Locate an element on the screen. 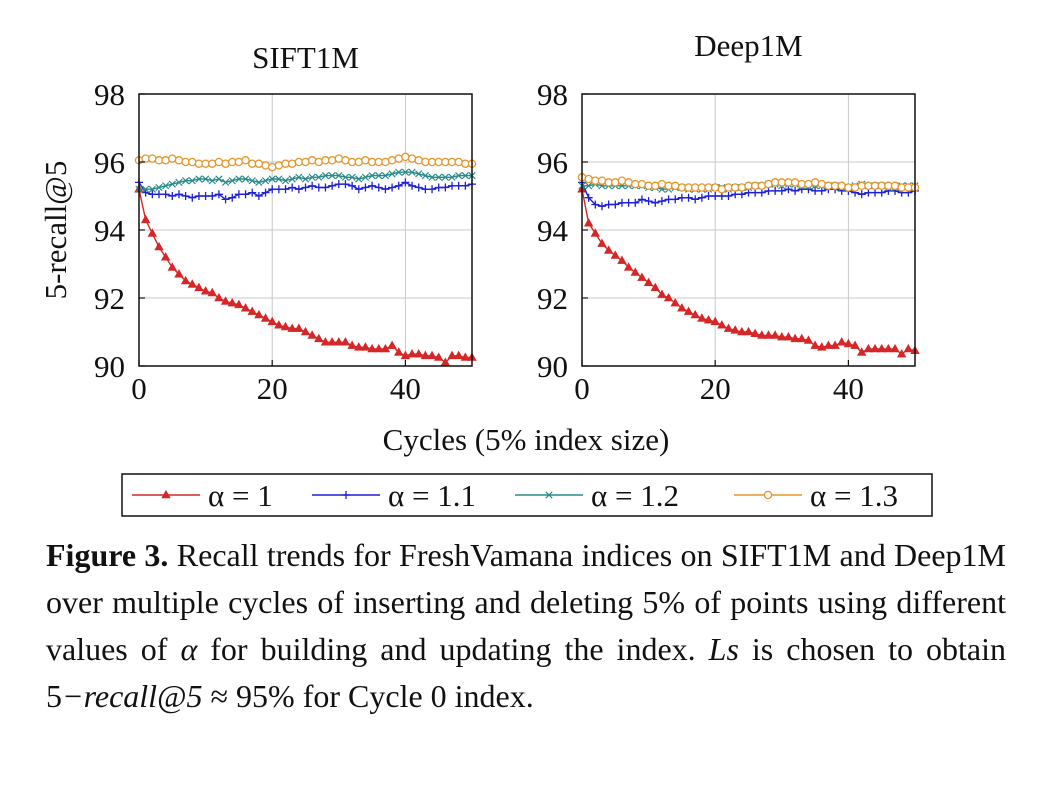 The width and height of the screenshot is (1050, 790). legend-item-alpha-1-3-label: α = 1.3 is located at coordinates (854, 495).